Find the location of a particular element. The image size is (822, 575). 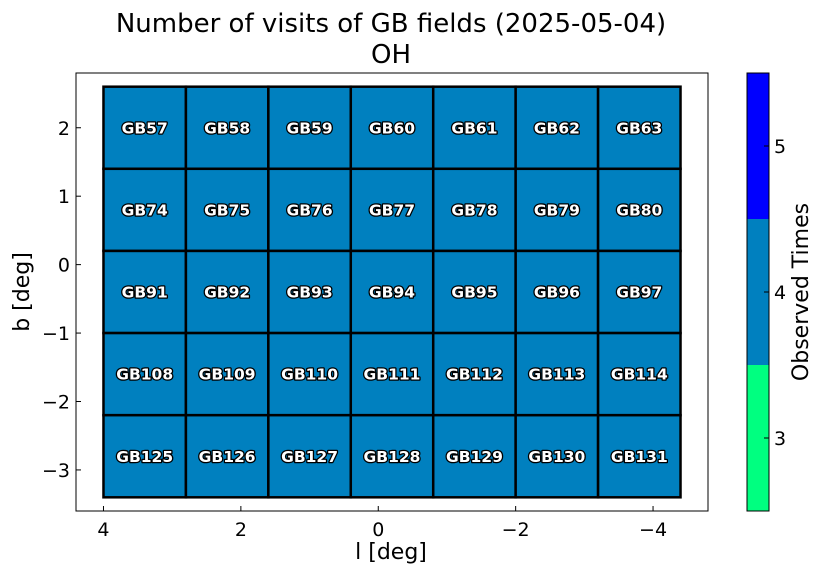

x-tick-label: 4 is located at coordinates (103, 530).